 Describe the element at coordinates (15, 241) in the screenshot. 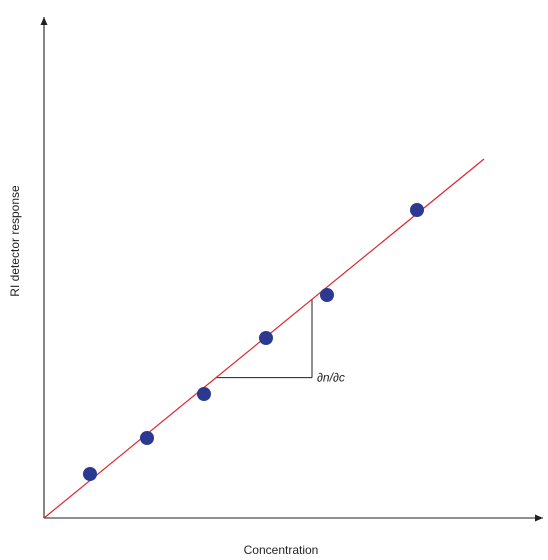

I see `y-axis-title: RI detector response` at that location.